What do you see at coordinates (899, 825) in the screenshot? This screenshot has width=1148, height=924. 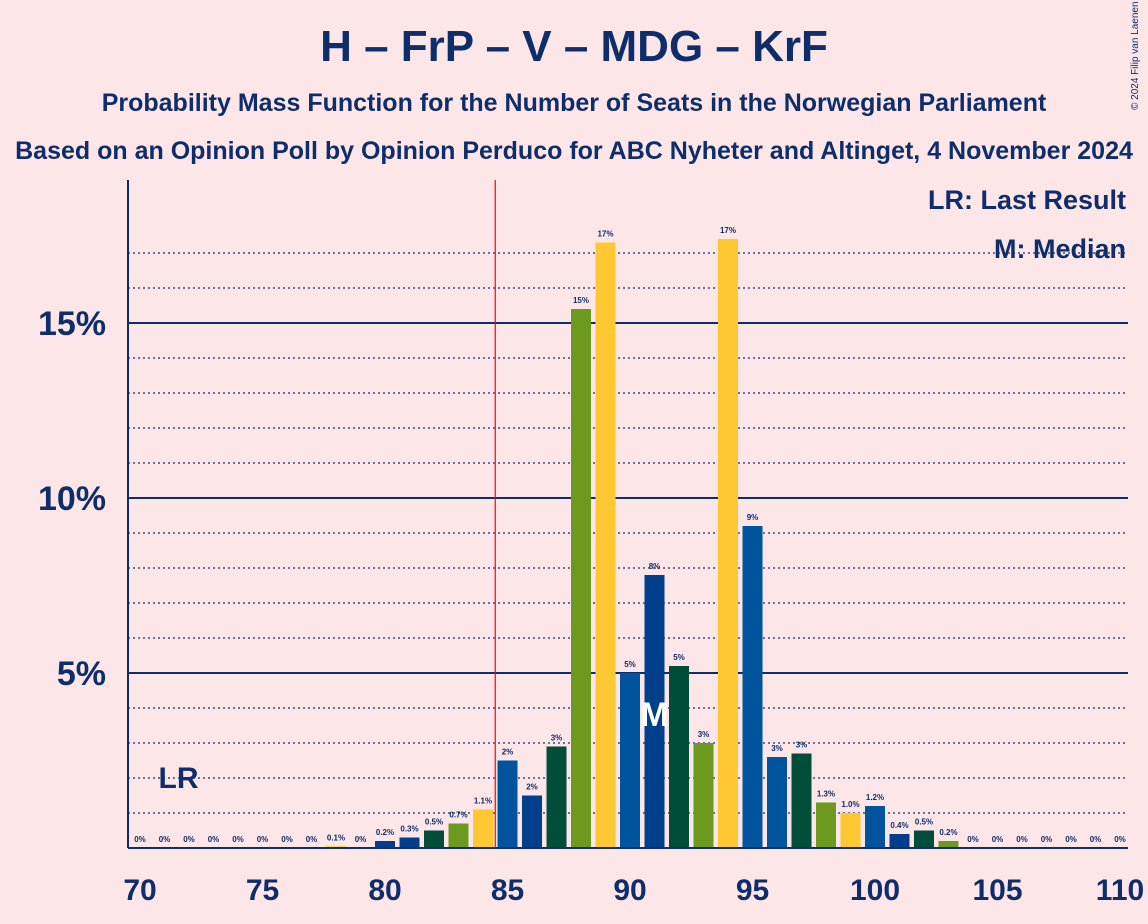 I see `data-label: 0.4%` at bounding box center [899, 825].